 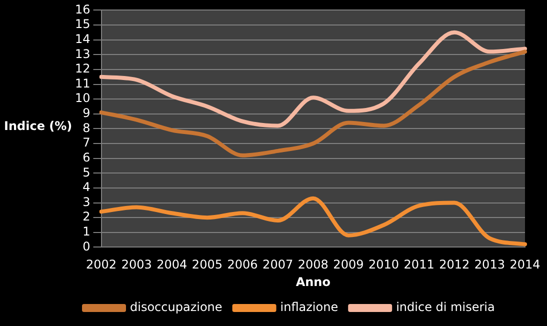 I want to click on y-tick-label: 0, so click(x=86, y=246).